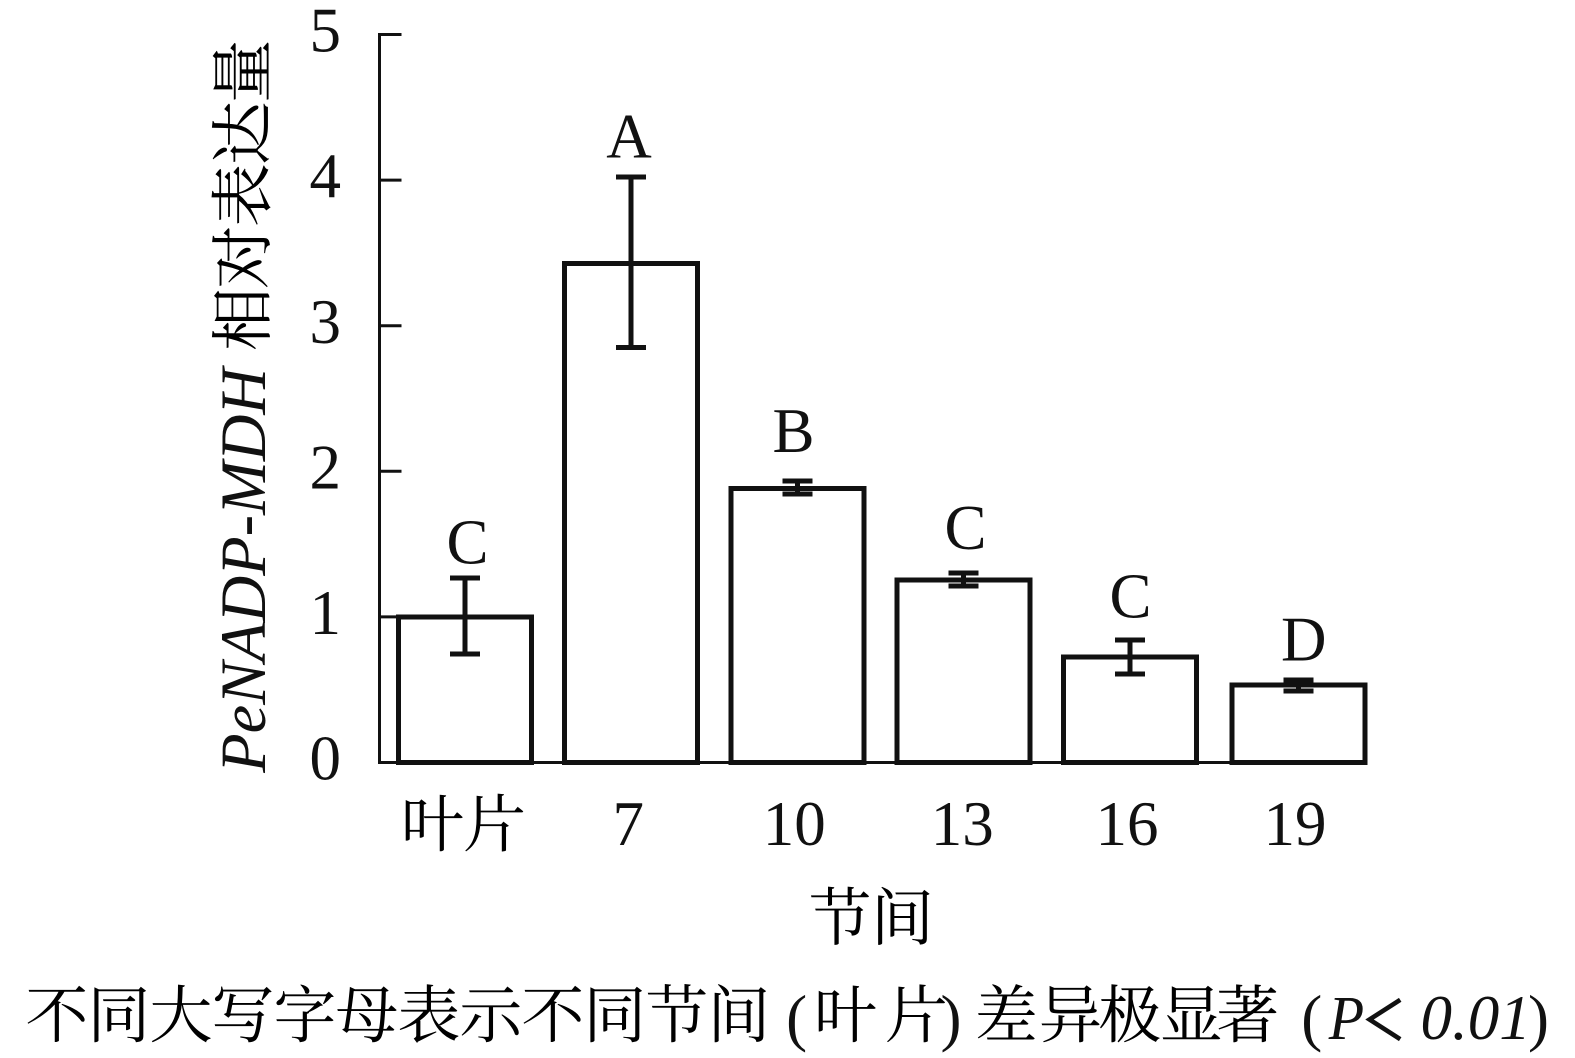 The image size is (1575, 1058). Describe the element at coordinates (326, 322) in the screenshot. I see `svg-text: 3` at that location.